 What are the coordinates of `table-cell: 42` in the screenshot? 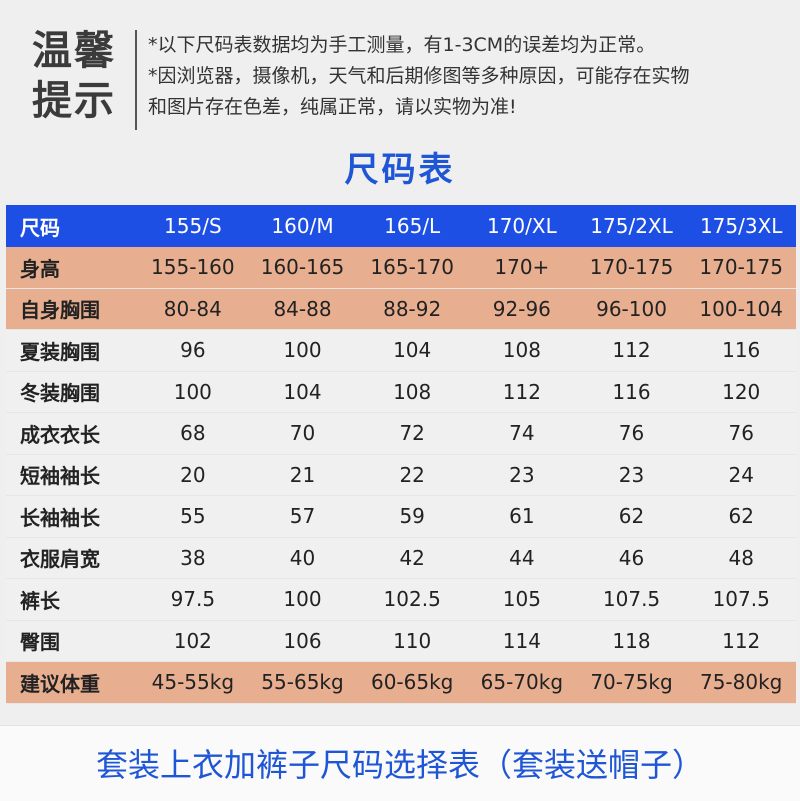 It's located at (412, 557).